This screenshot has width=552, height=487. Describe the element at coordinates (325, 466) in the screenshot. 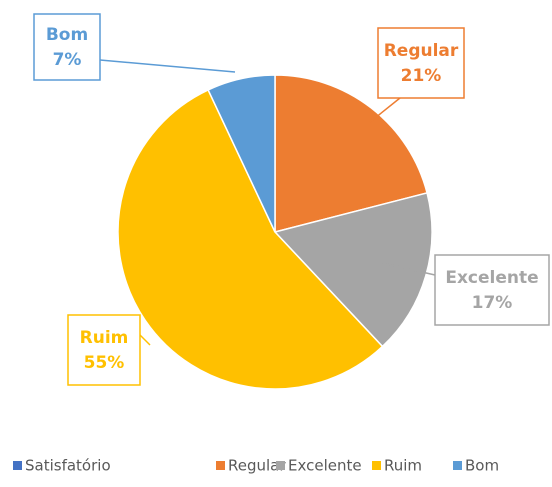

I see `legend-label: Excelente` at that location.